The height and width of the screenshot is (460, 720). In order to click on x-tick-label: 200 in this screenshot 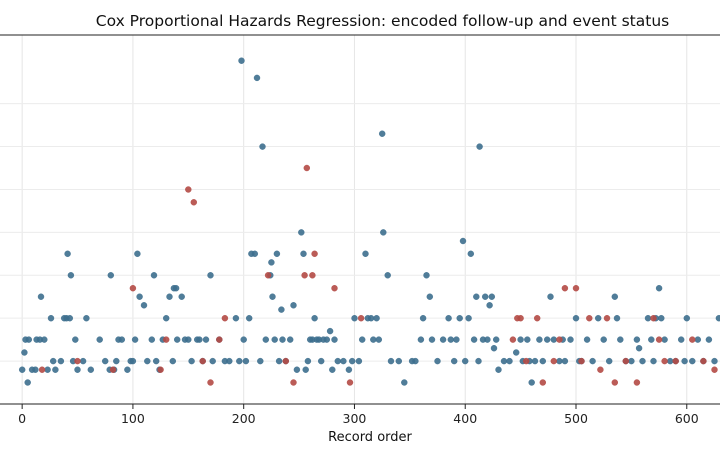, I will do `click(244, 418)`.